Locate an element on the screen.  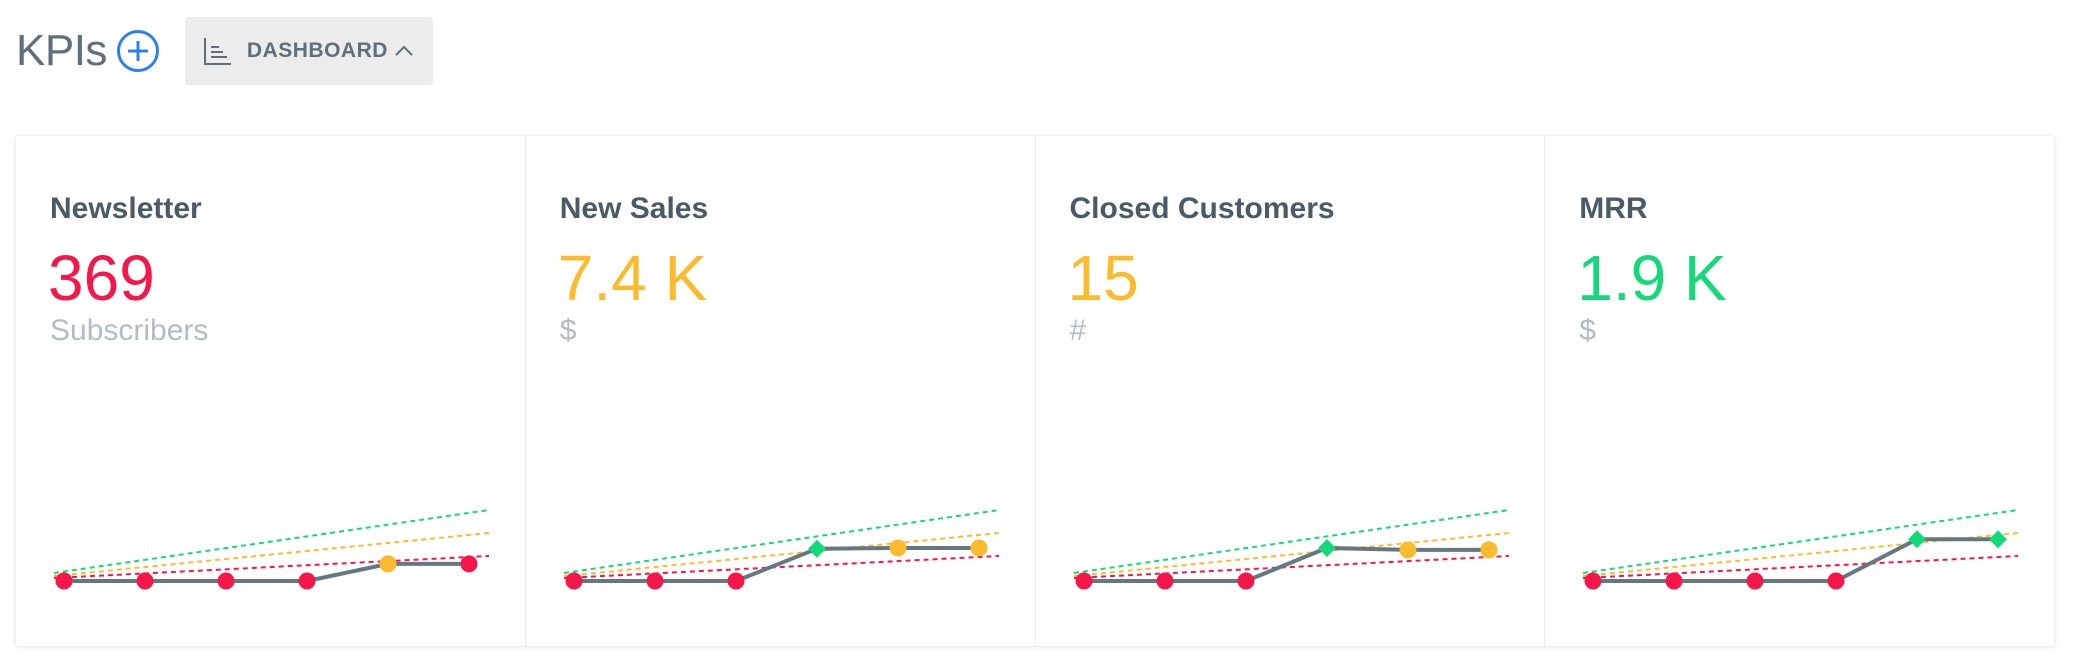
dashboard-label: DASHBOARD is located at coordinates (317, 50).